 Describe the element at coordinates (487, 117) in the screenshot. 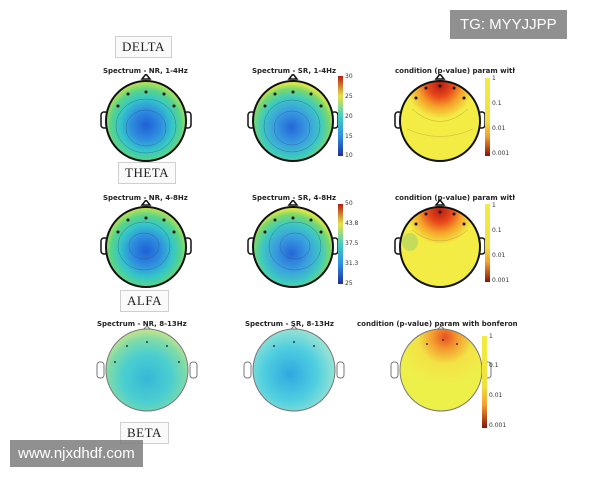

I see `colorbar-delta-pvalue` at that location.